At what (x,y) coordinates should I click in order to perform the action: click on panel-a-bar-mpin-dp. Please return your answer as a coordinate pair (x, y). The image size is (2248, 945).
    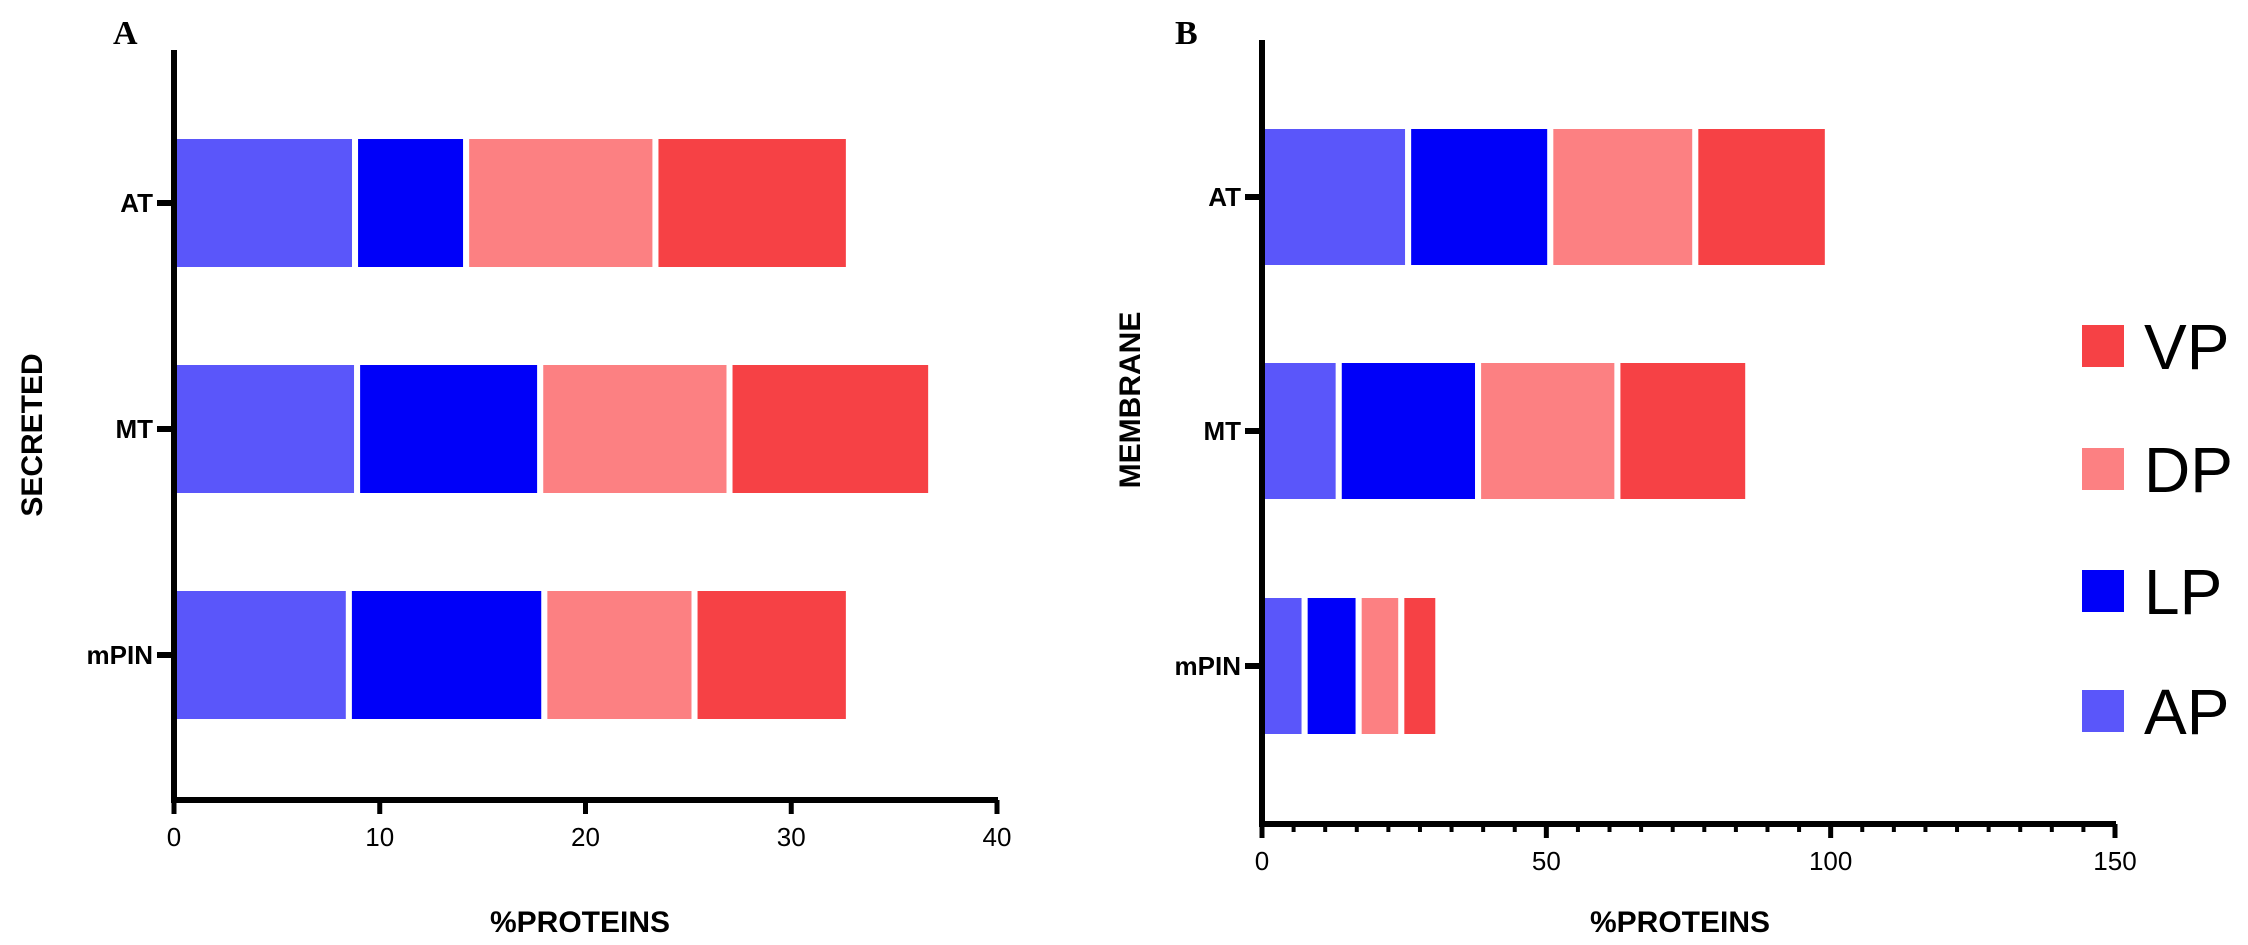
    Looking at the image, I should click on (619, 655).